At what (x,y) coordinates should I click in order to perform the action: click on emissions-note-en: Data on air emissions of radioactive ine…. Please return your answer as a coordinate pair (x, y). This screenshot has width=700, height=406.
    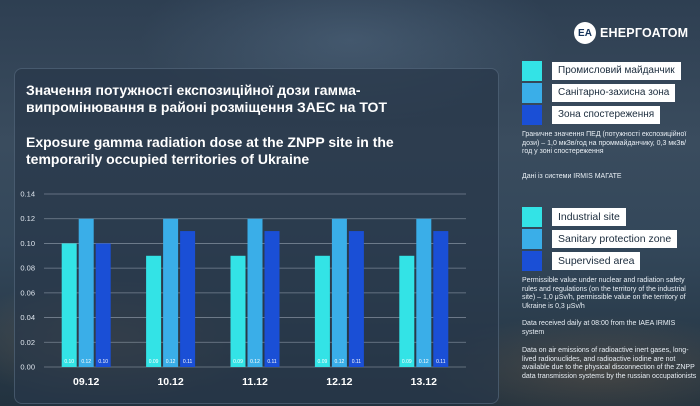
    Looking at the image, I should click on (609, 363).